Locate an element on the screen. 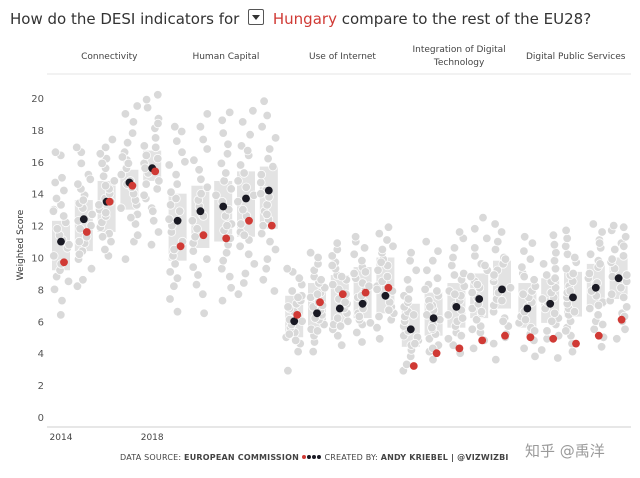  selected-country: Hungary is located at coordinates (304, 19).